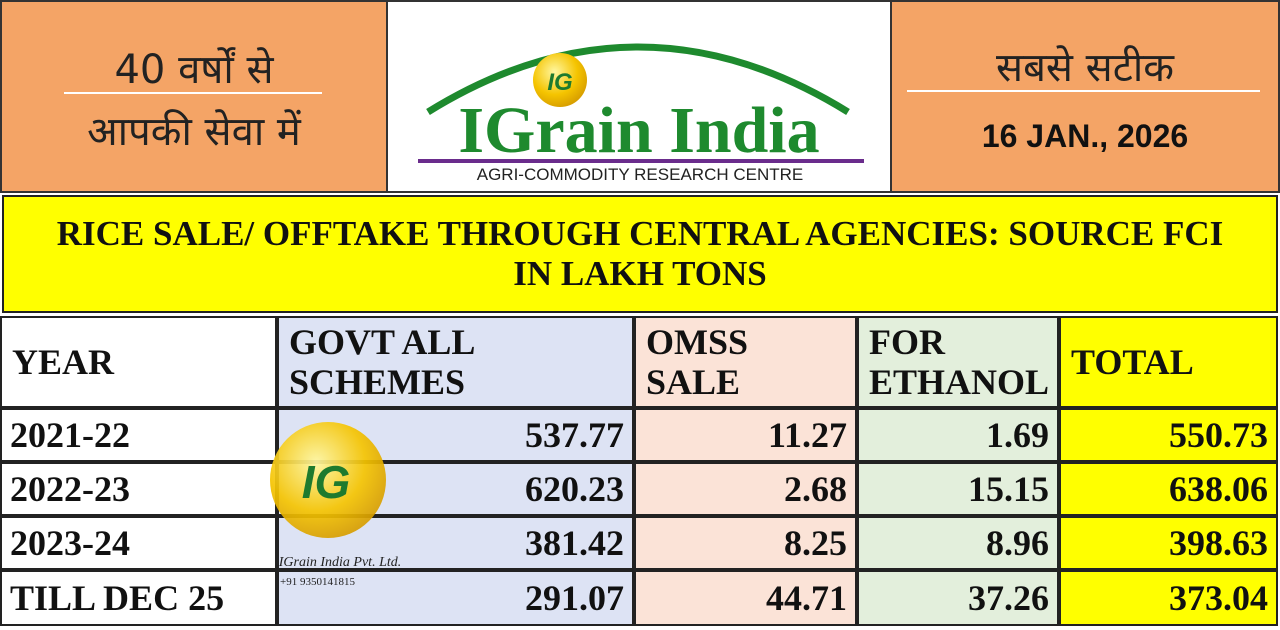 The height and width of the screenshot is (630, 1280). Describe the element at coordinates (745, 489) in the screenshot. I see `value-cell: 2.68` at that location.